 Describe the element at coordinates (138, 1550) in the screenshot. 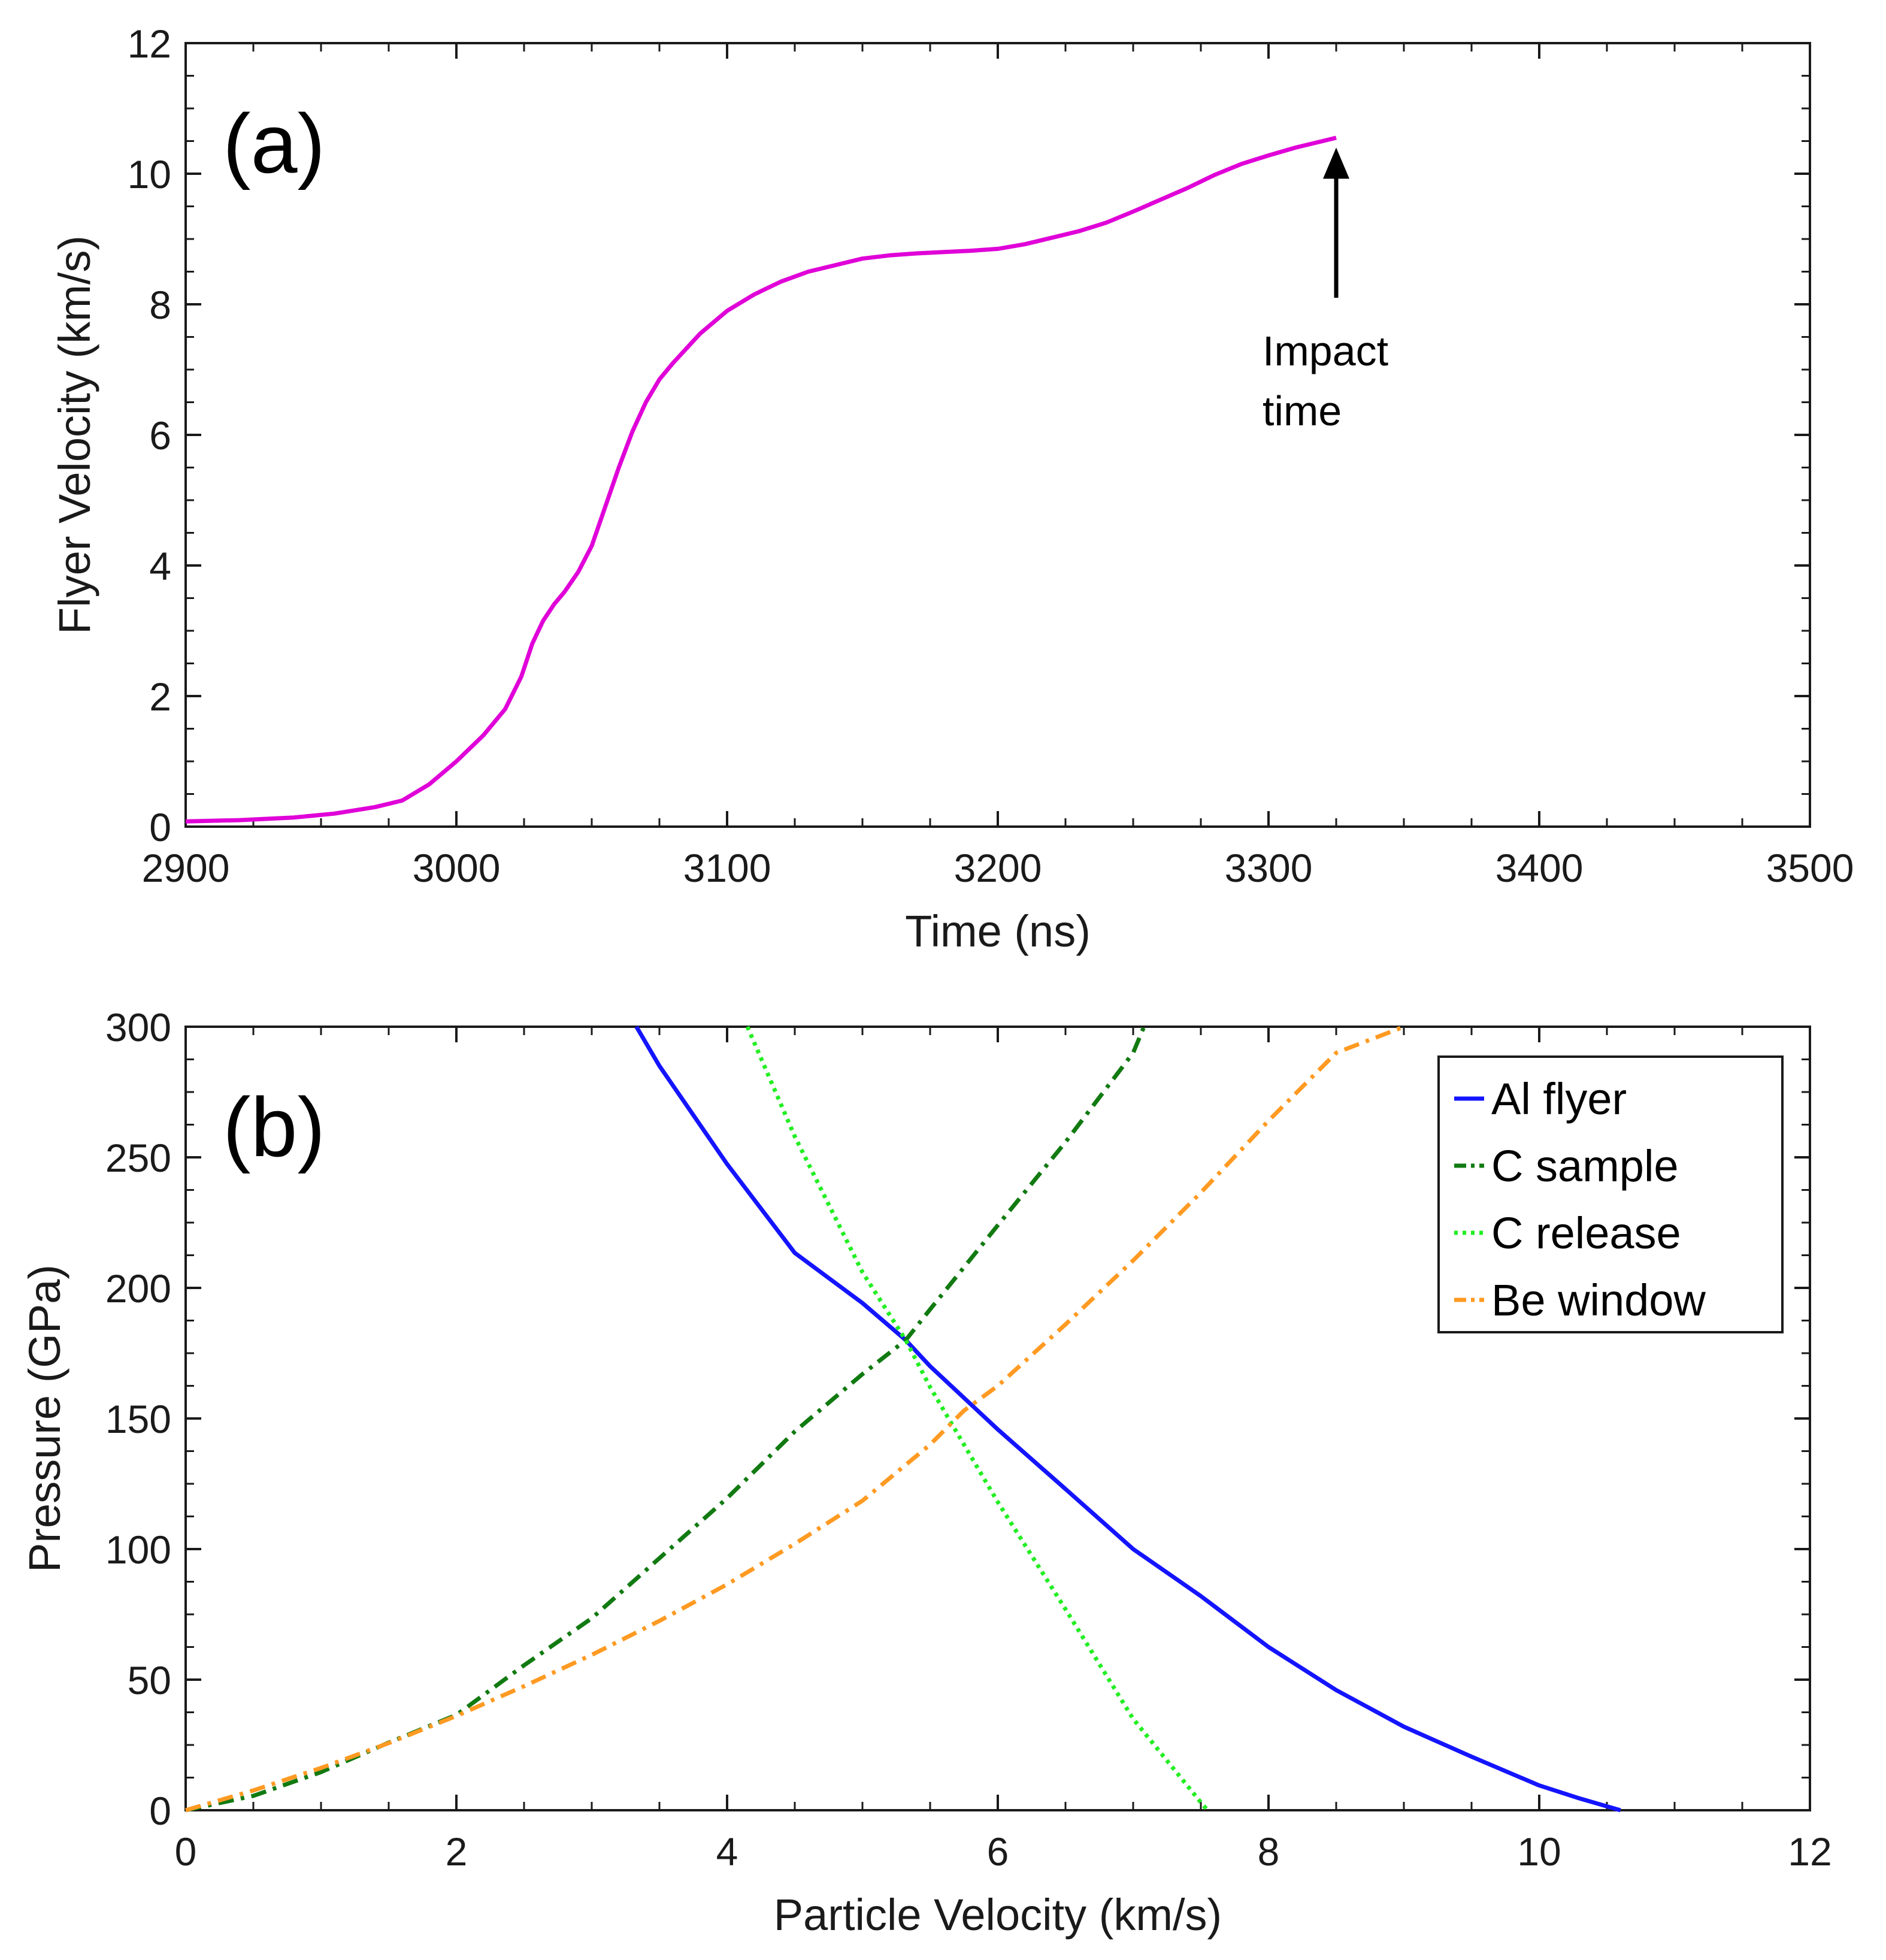

I see `y-tick-label: 100` at that location.